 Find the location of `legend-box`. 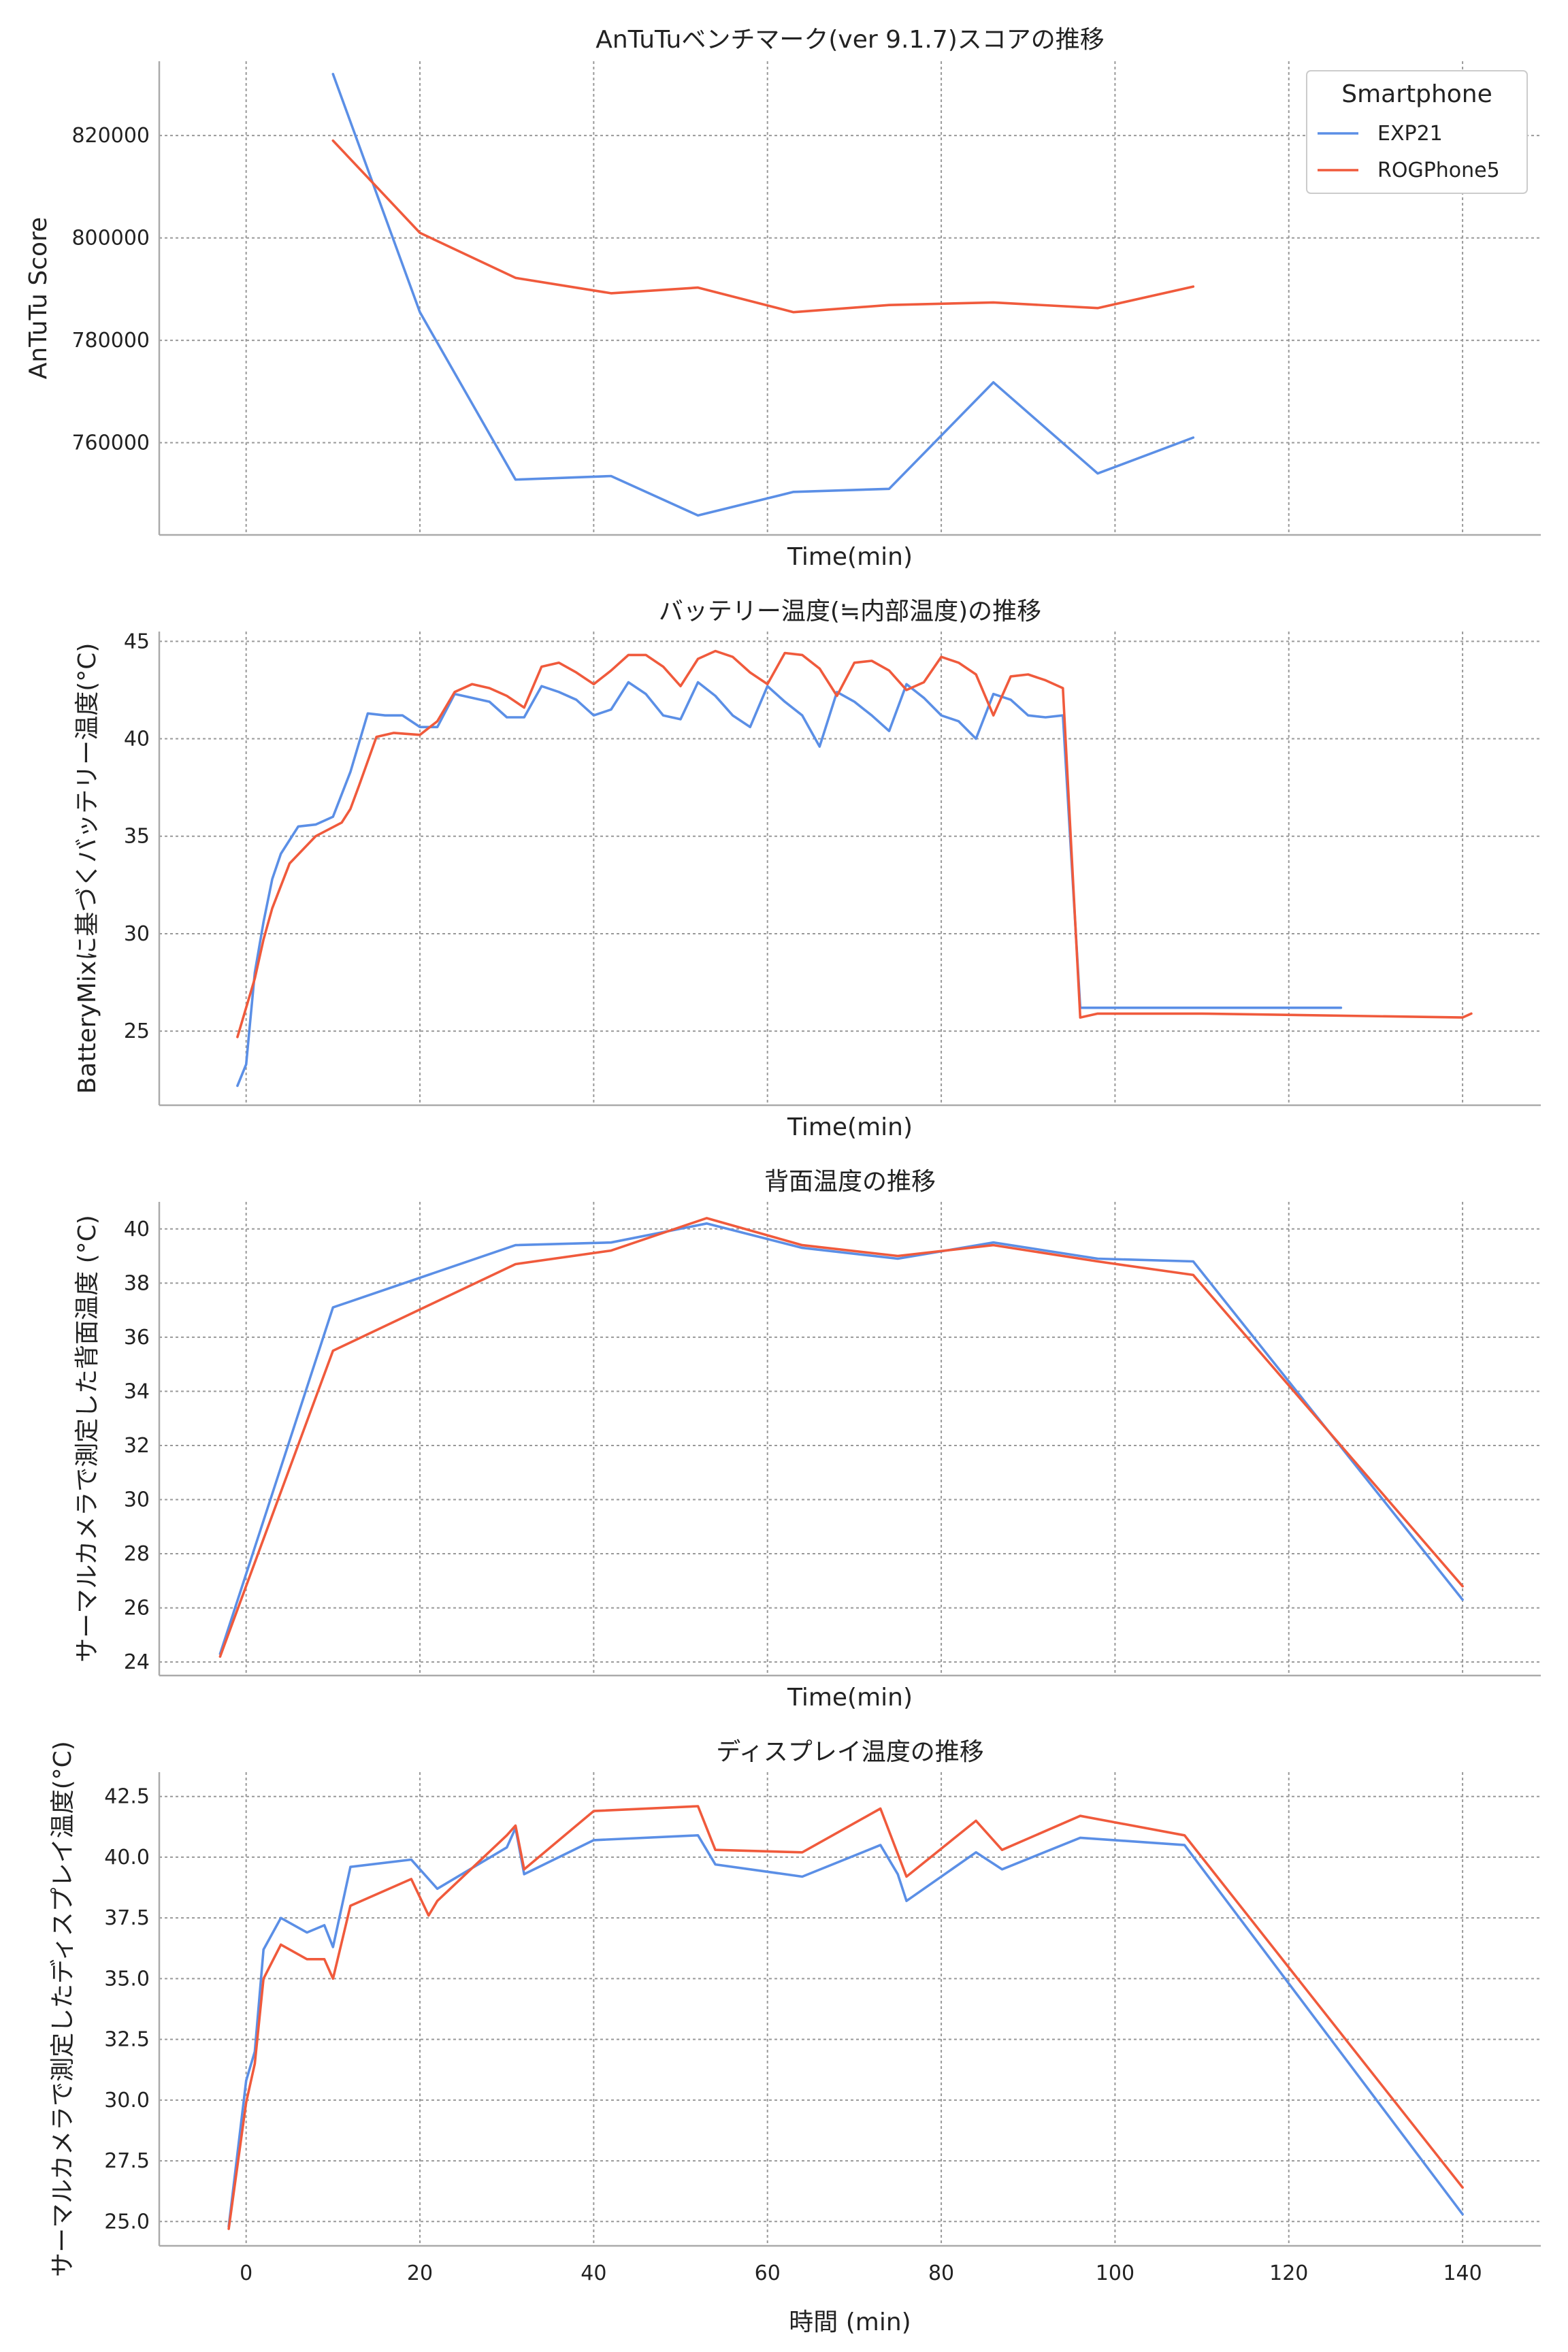

legend-box is located at coordinates (1417, 132).